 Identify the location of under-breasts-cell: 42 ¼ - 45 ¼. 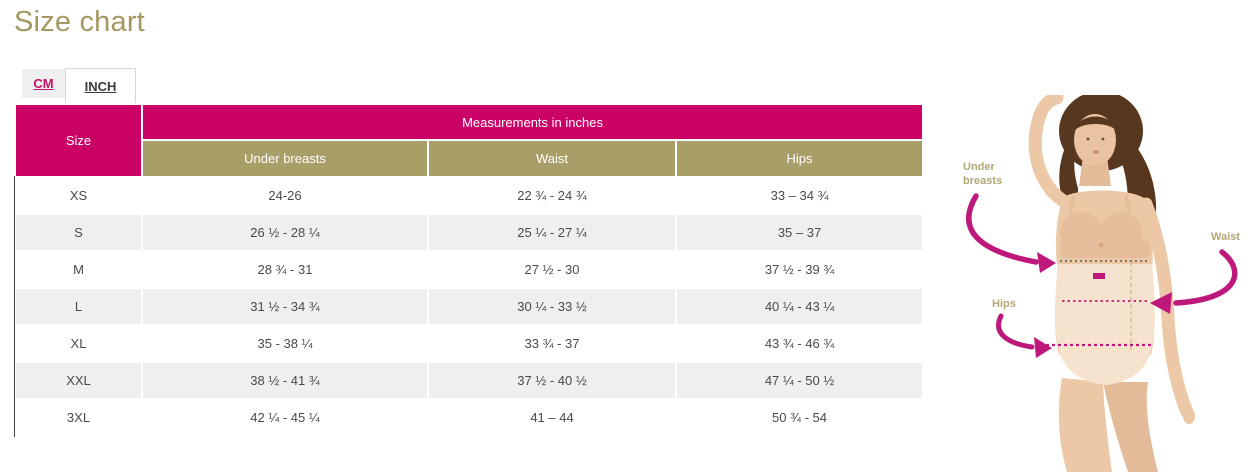
(285, 417).